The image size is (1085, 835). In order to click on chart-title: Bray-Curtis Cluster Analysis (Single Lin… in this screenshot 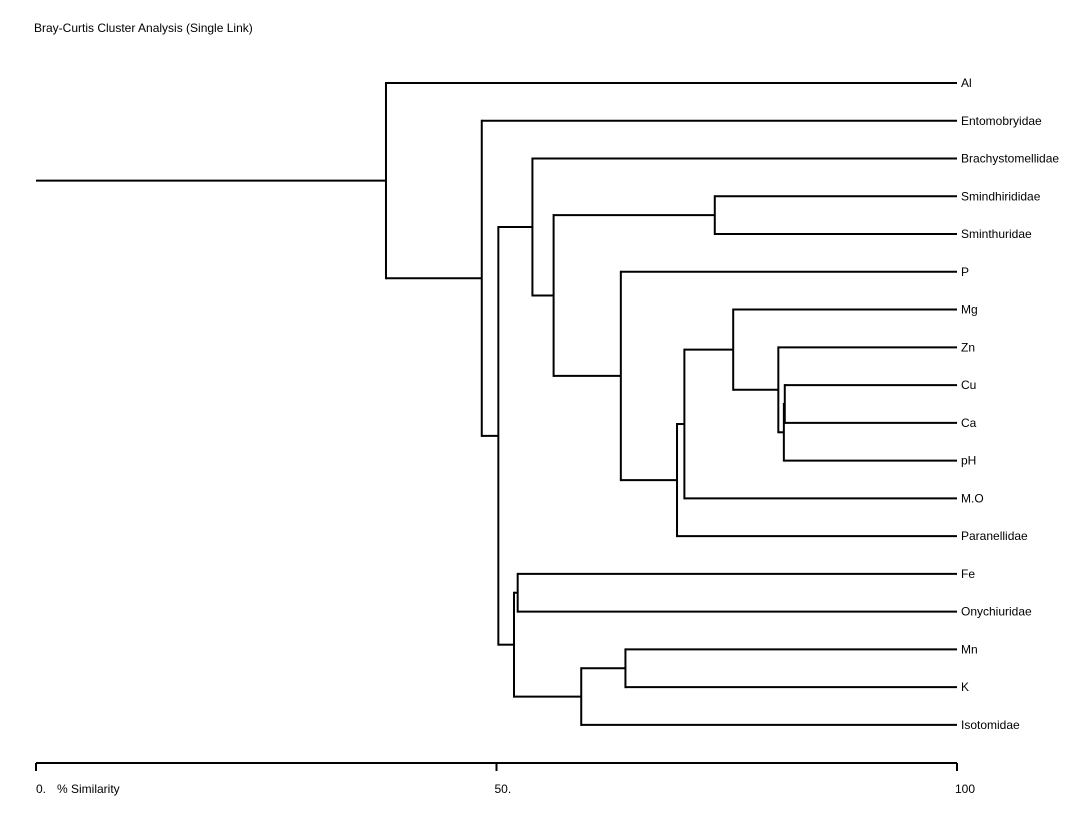, I will do `click(143, 28)`.